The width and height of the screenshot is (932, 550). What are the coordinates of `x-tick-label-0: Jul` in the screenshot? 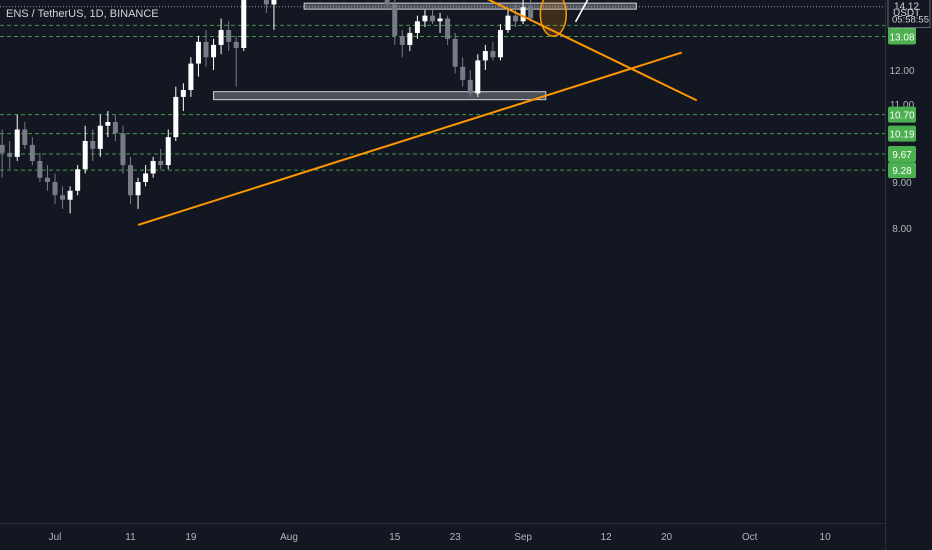 It's located at (55, 537).